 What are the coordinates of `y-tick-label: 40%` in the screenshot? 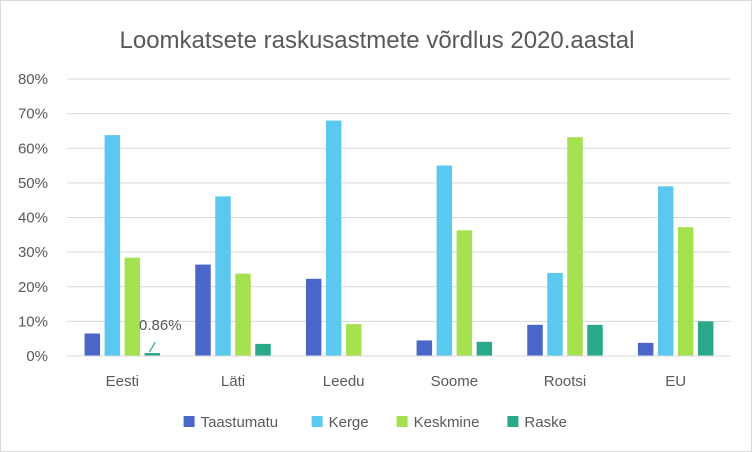 It's located at (33, 218).